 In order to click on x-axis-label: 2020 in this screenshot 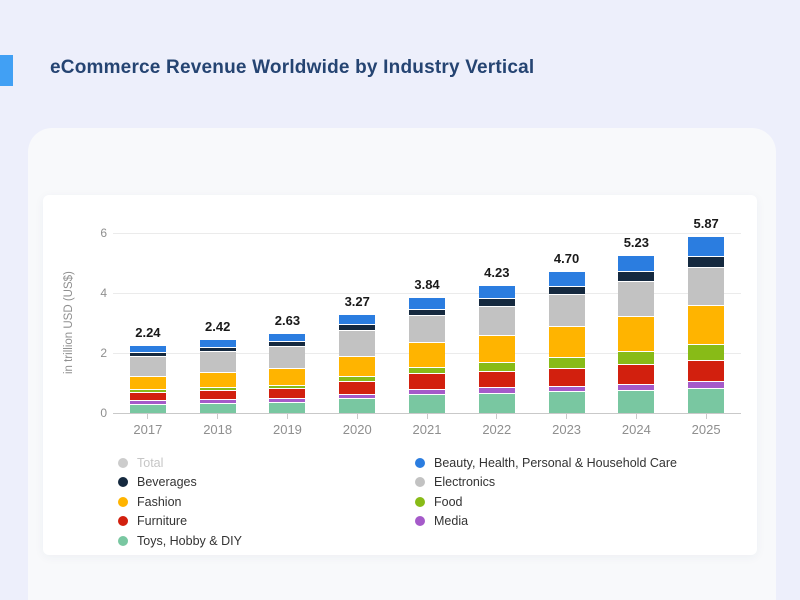, I will do `click(357, 429)`.